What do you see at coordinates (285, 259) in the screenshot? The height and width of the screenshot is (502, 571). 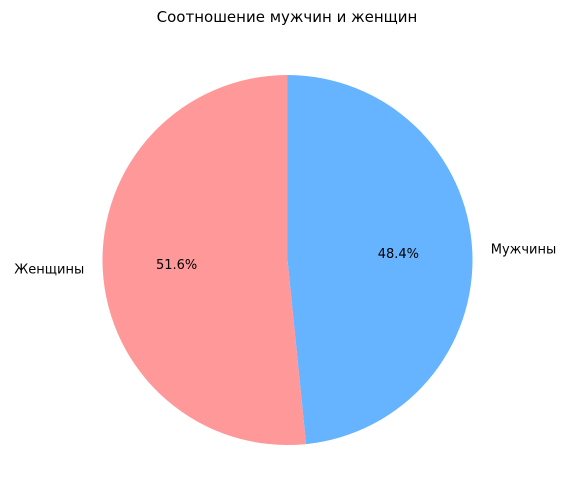 I see `pie-labels: Мужчины 48.4% Женщины 51.6%` at bounding box center [285, 259].